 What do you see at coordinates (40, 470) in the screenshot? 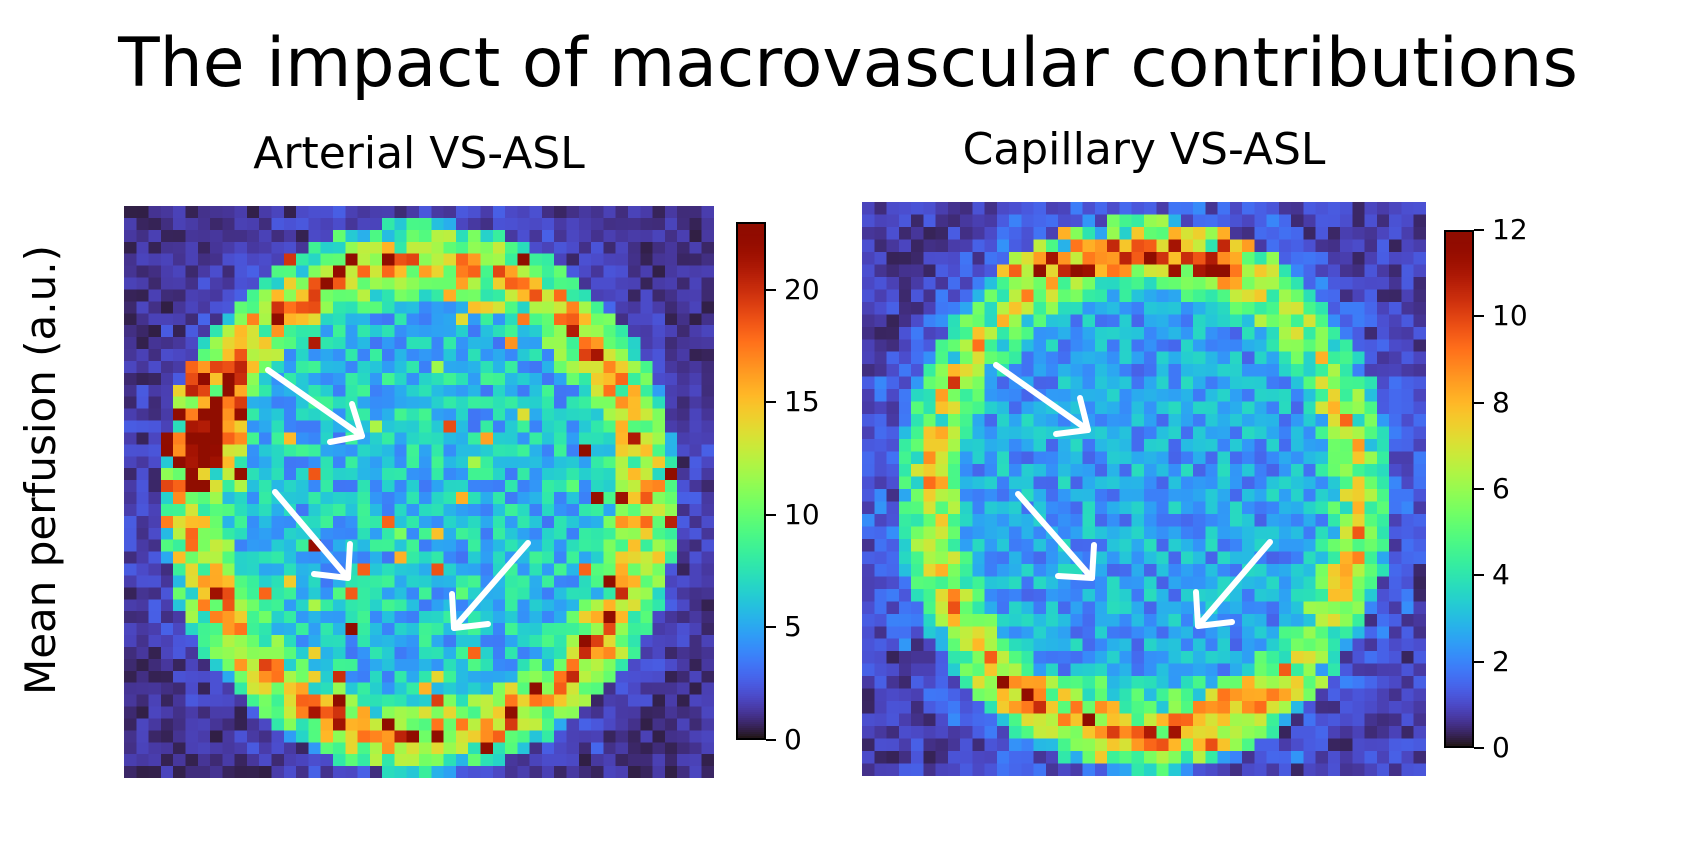
I see `y-axis-label: Mean perfusion (a.u.)` at bounding box center [40, 470].